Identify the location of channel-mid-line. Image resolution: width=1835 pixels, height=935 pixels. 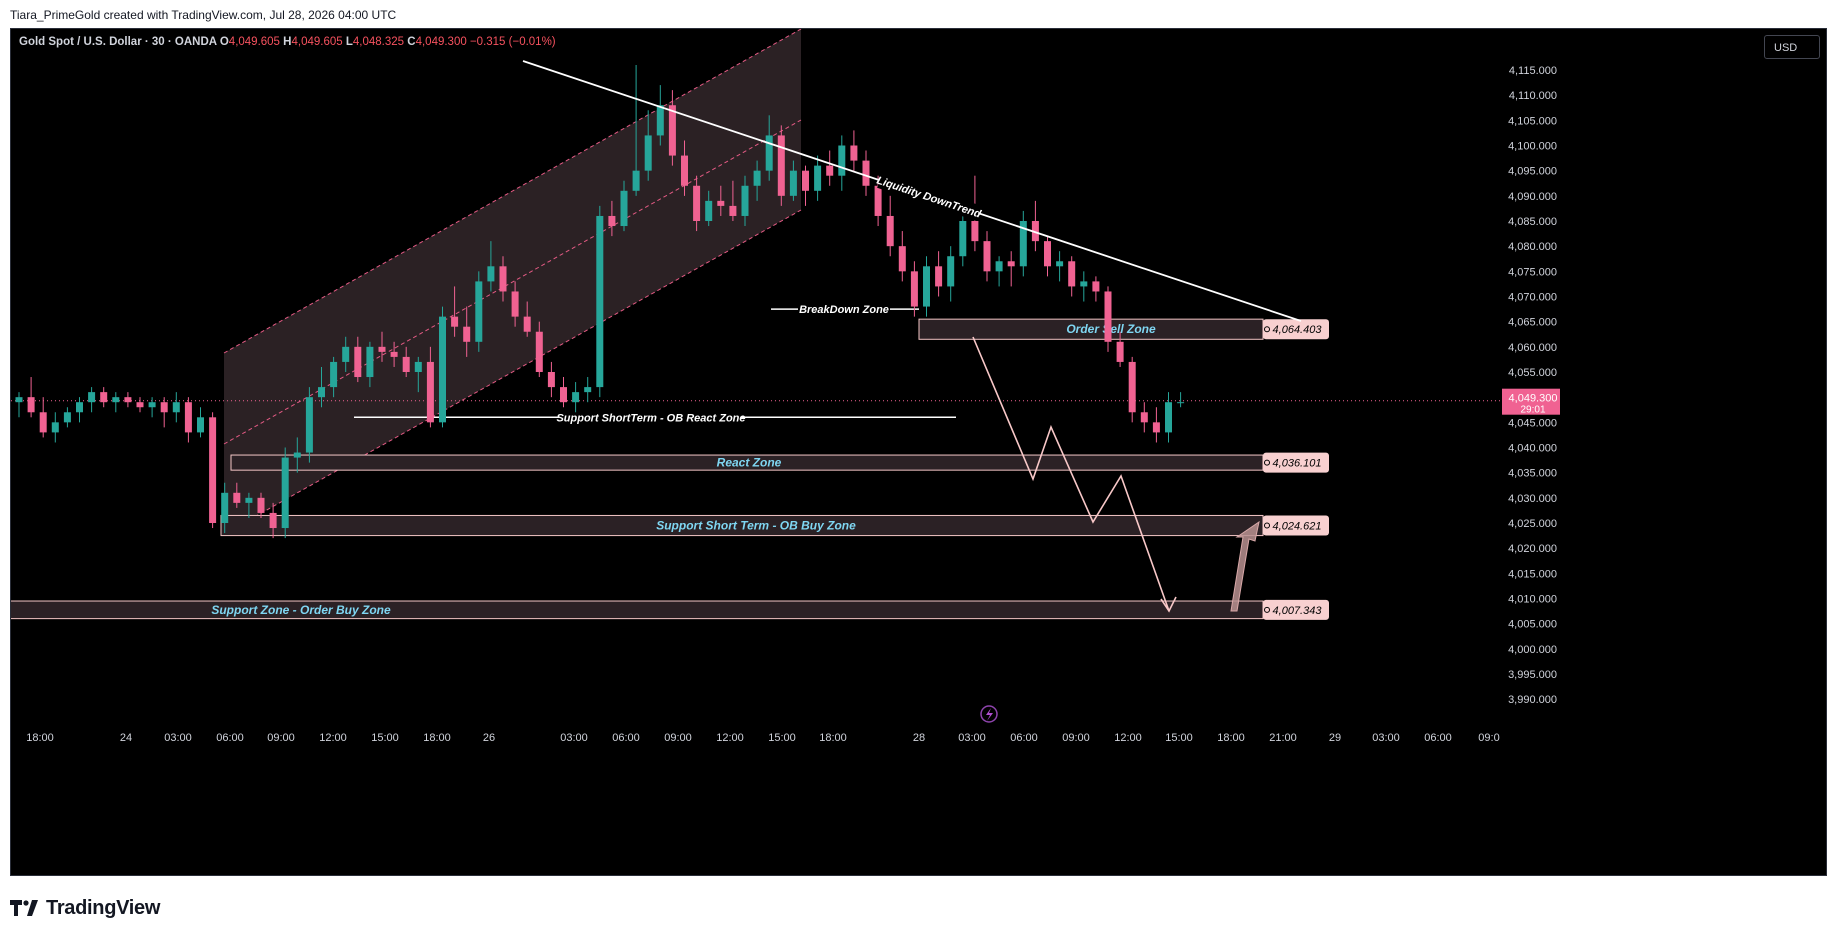
(512, 282).